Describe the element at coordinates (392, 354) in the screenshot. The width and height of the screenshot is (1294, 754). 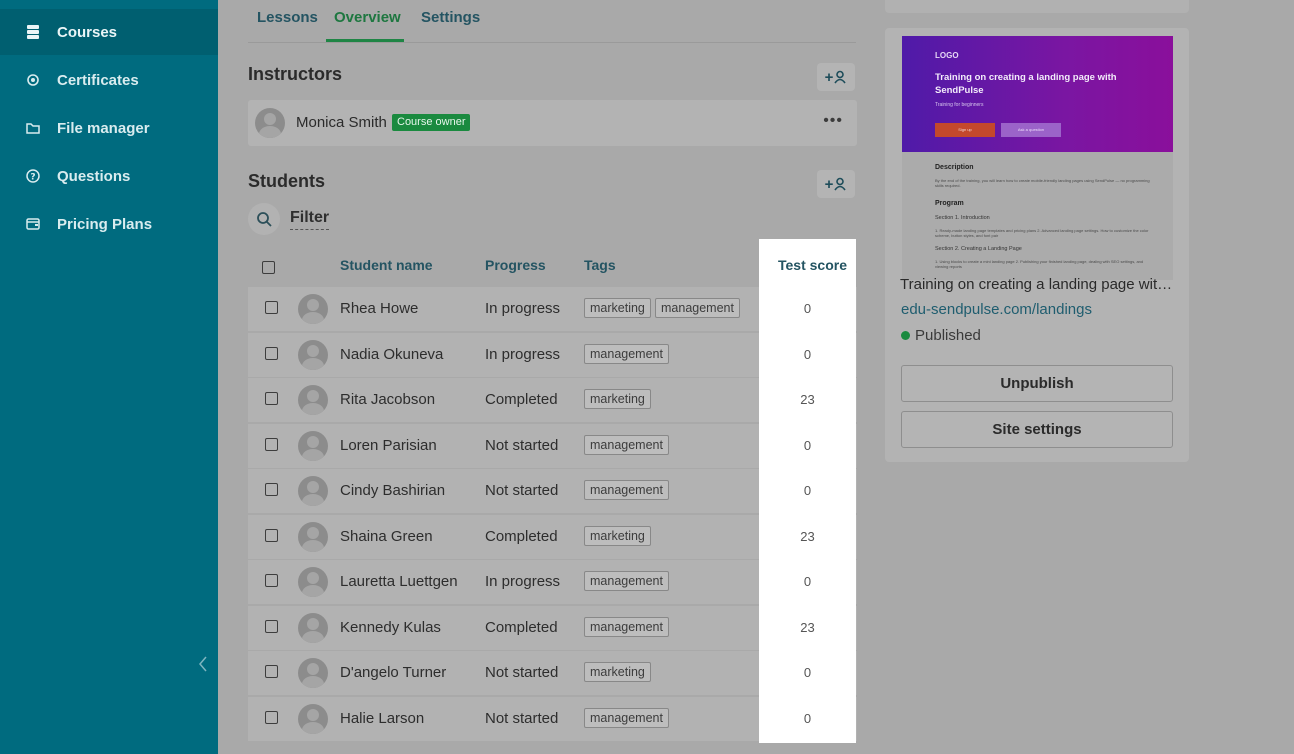
I see `student-name: Nadia Okuneva` at that location.